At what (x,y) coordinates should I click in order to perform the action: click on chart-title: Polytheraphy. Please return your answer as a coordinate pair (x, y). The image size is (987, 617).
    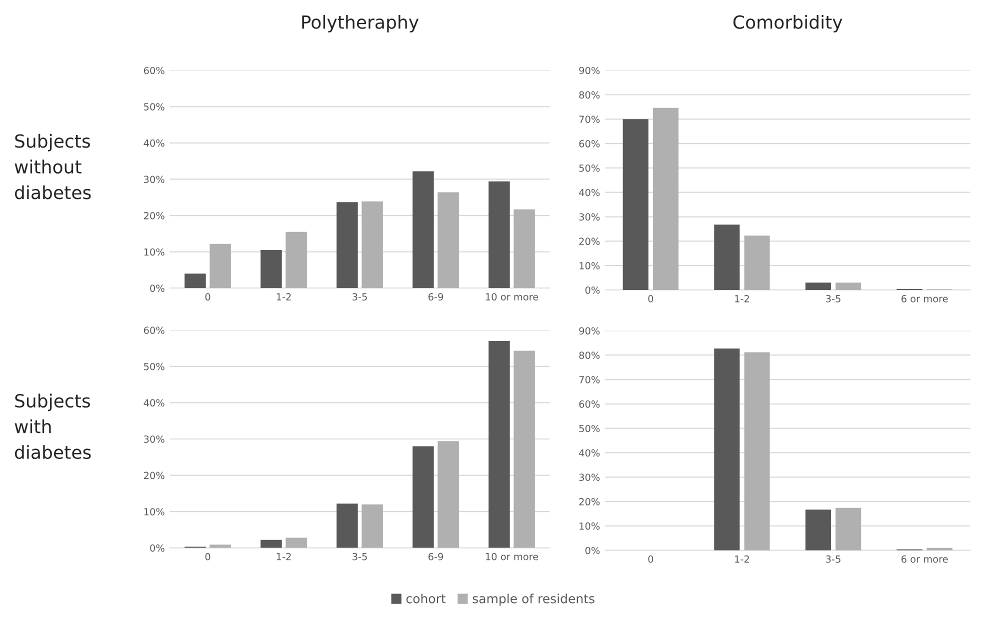
    Looking at the image, I should click on (360, 23).